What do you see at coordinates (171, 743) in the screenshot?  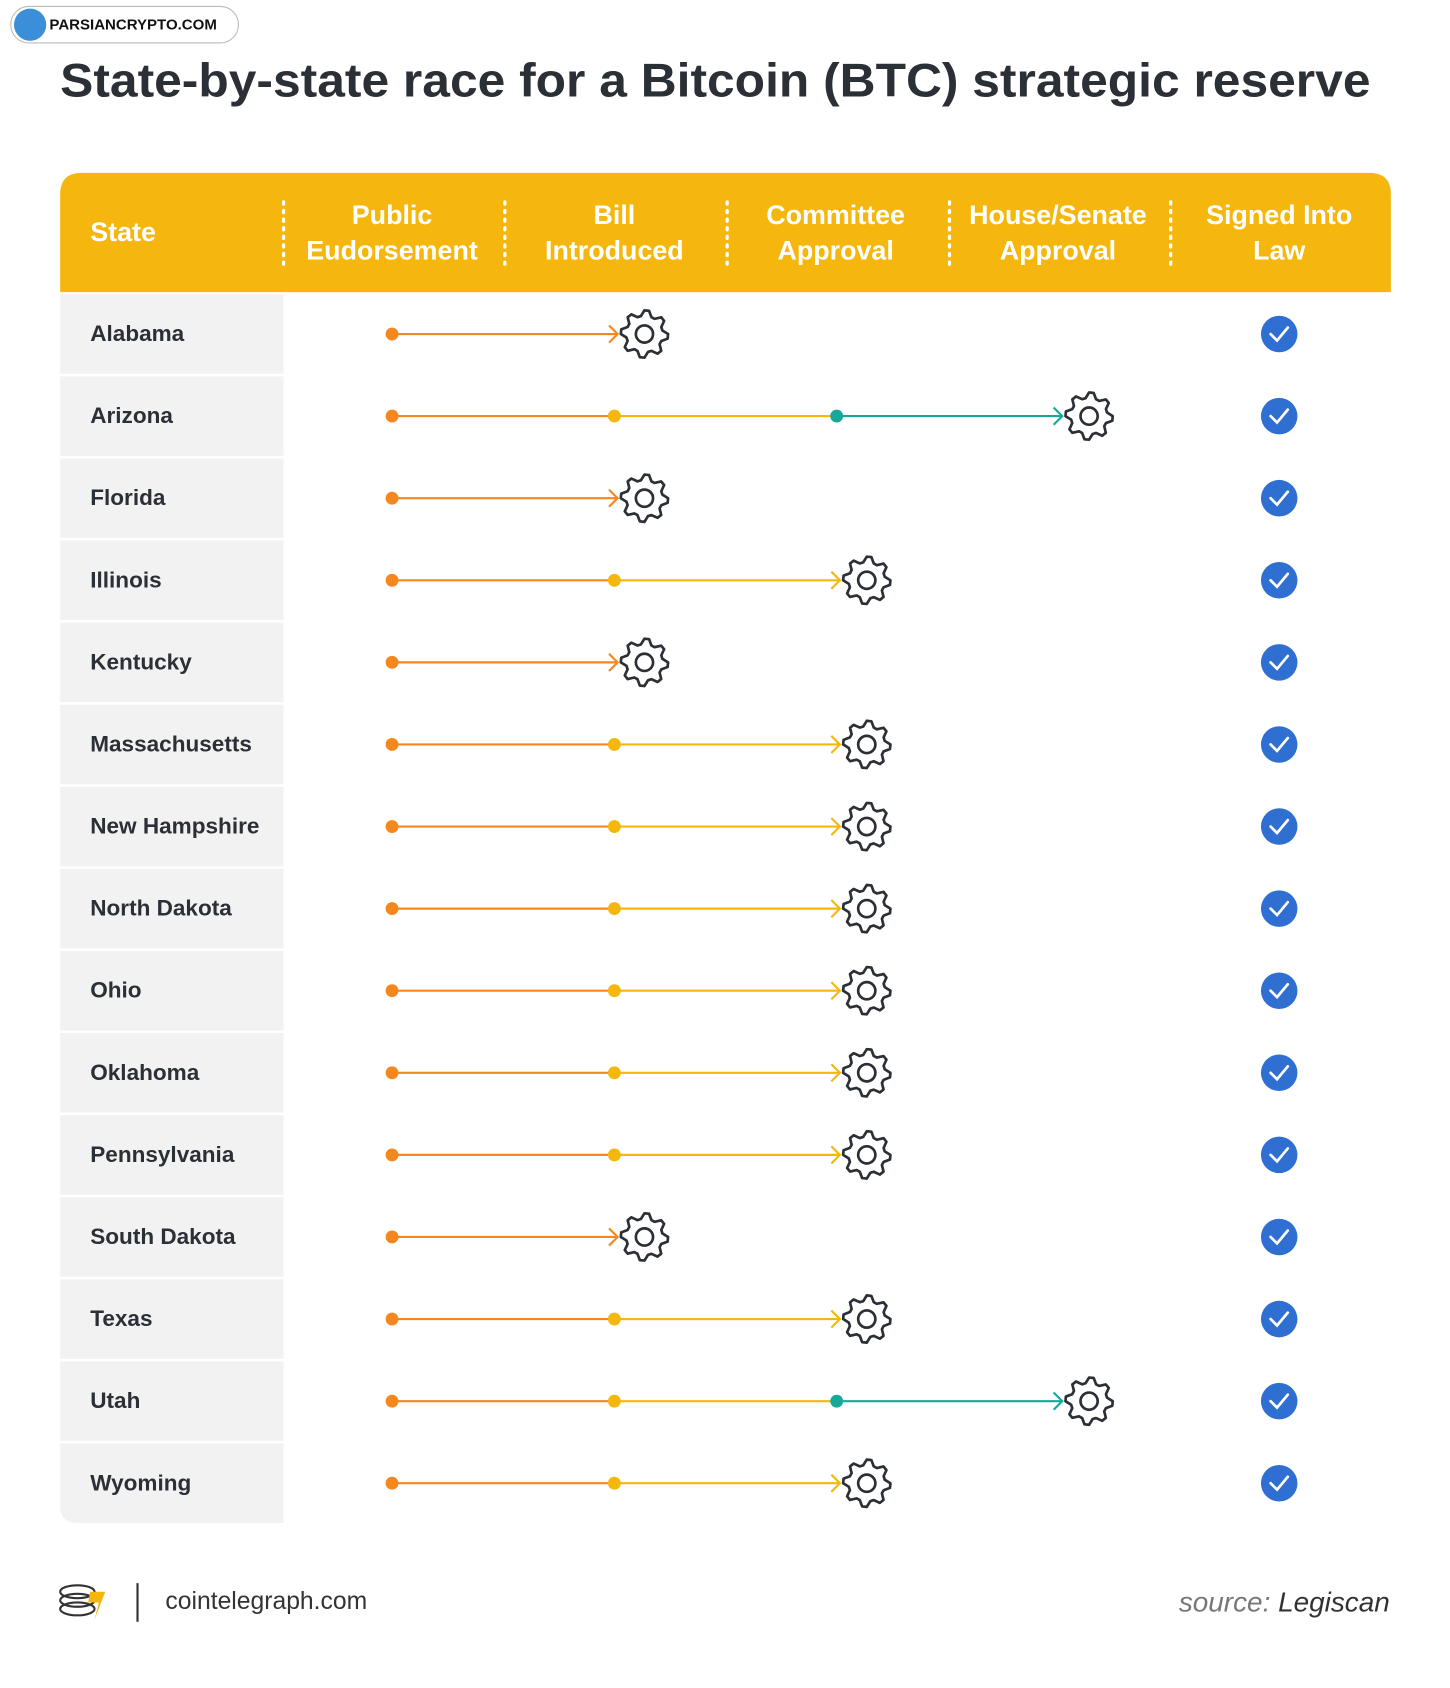 I see `state-name: Massachusetts` at bounding box center [171, 743].